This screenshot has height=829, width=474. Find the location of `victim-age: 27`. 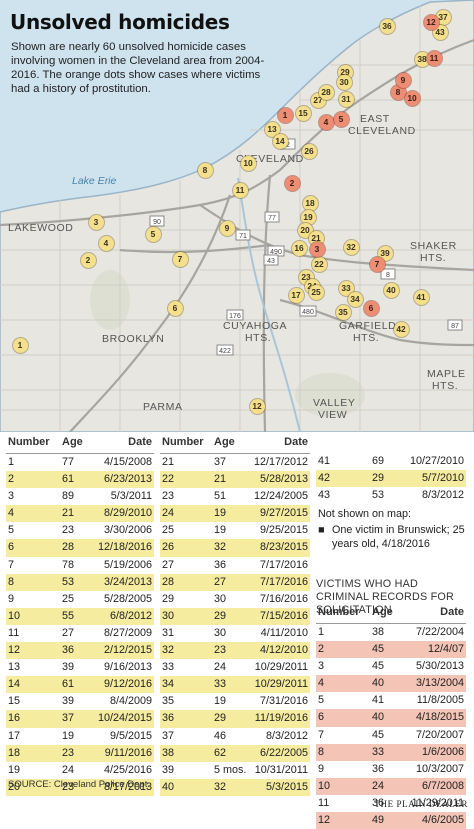

victim-age: 27 is located at coordinates (220, 581).